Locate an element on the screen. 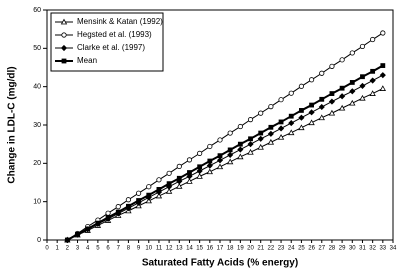 The height and width of the screenshot is (270, 400). x-tick-label: 26 is located at coordinates (311, 249).